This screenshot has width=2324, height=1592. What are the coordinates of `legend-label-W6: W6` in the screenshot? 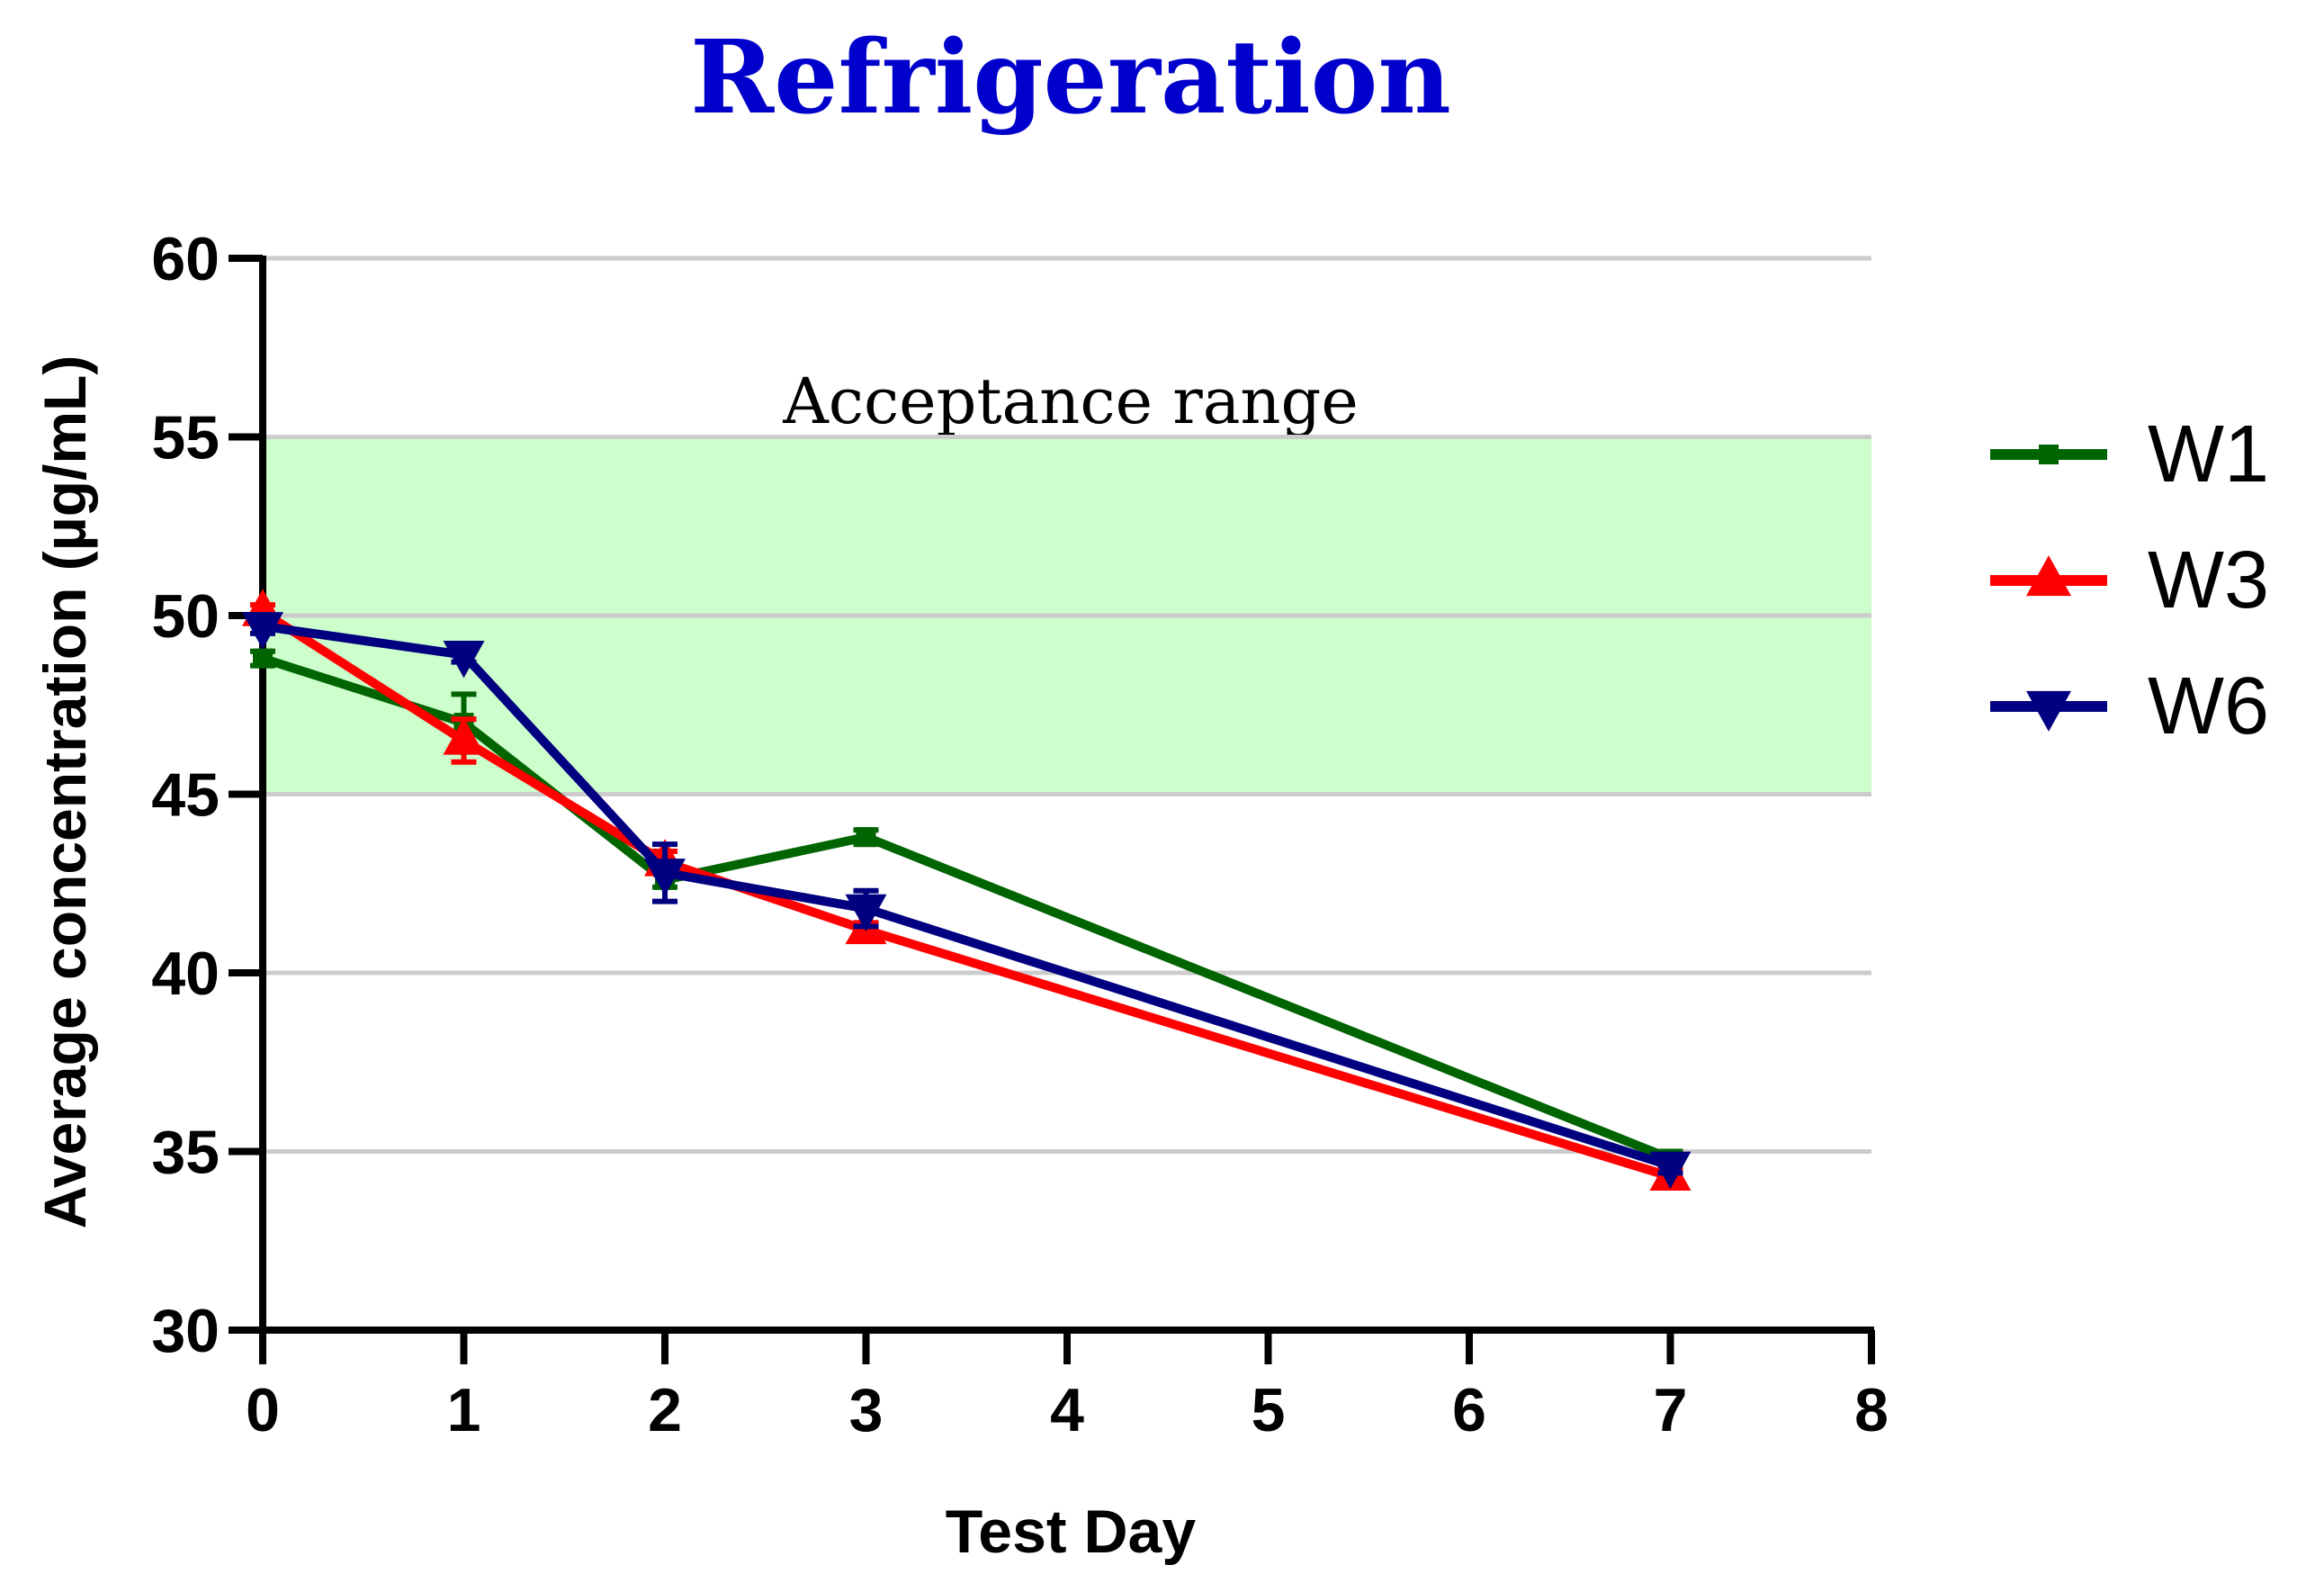 It's located at (2208, 706).